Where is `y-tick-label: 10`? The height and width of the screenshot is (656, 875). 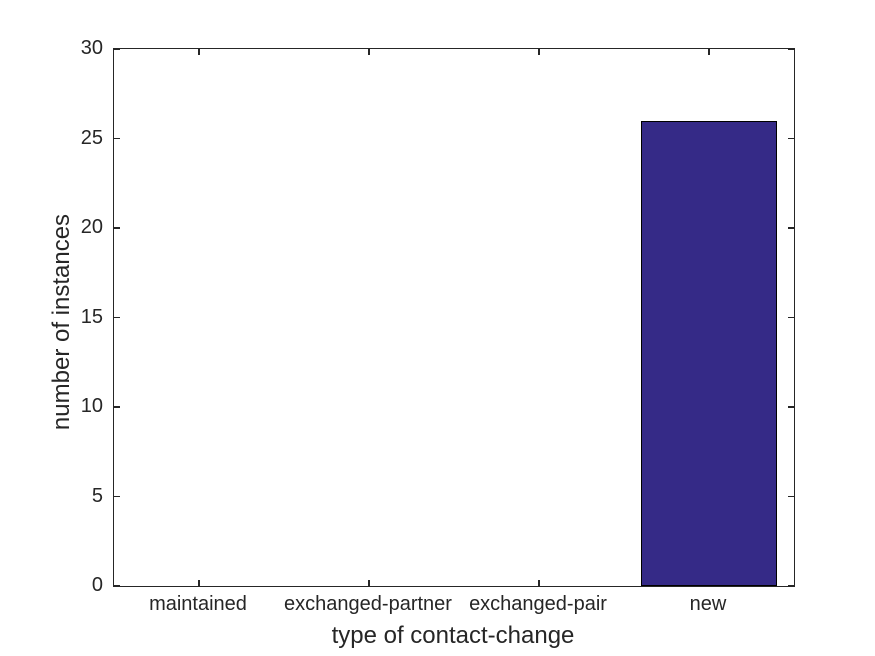
y-tick-label: 10 is located at coordinates (91, 406).